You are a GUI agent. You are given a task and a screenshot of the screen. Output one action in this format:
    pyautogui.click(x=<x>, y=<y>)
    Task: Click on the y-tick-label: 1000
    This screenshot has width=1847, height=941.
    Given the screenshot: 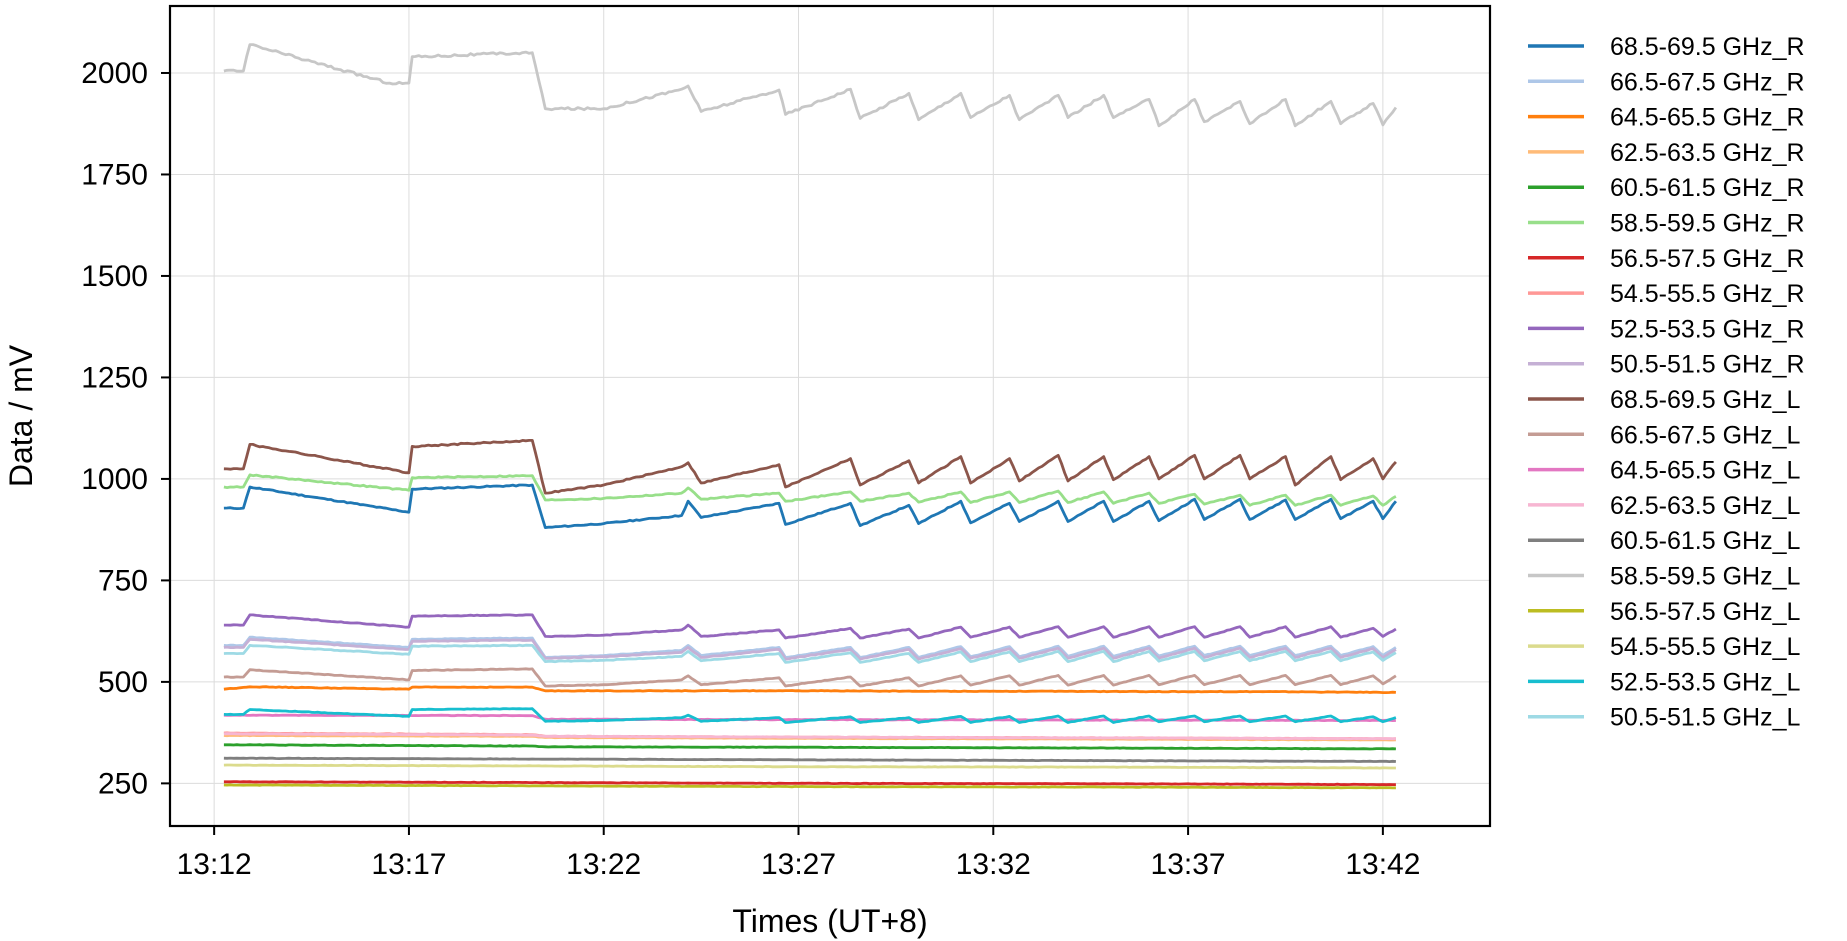 What is the action you would take?
    pyautogui.click(x=114, y=479)
    